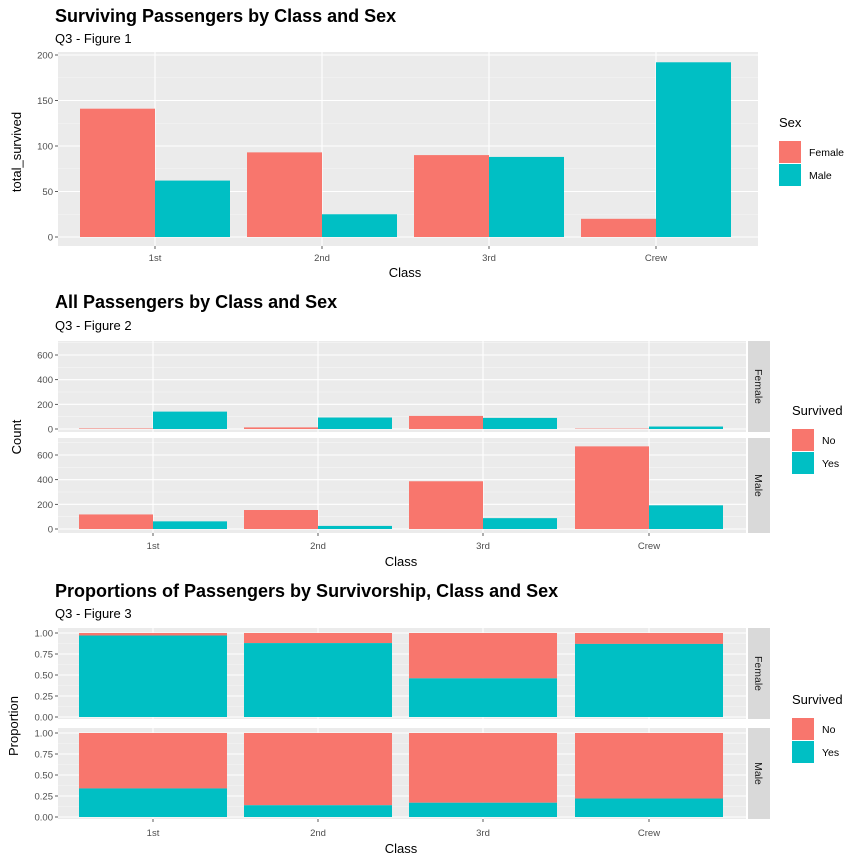  I want to click on facet-male: 0 200 400 600 Male, so click(403, 487).